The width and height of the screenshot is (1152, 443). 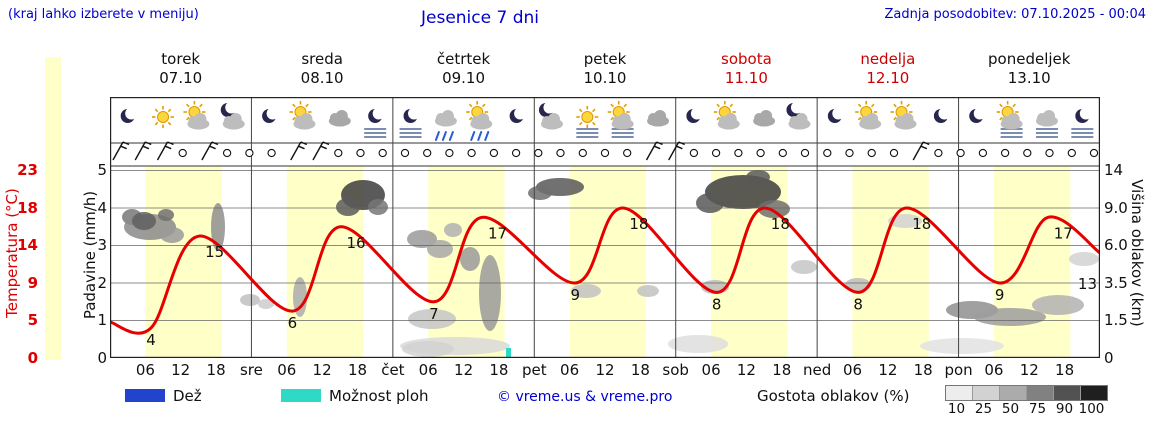 I want to click on credit-link: © vreme.us & vreme.pro, so click(x=585, y=397).